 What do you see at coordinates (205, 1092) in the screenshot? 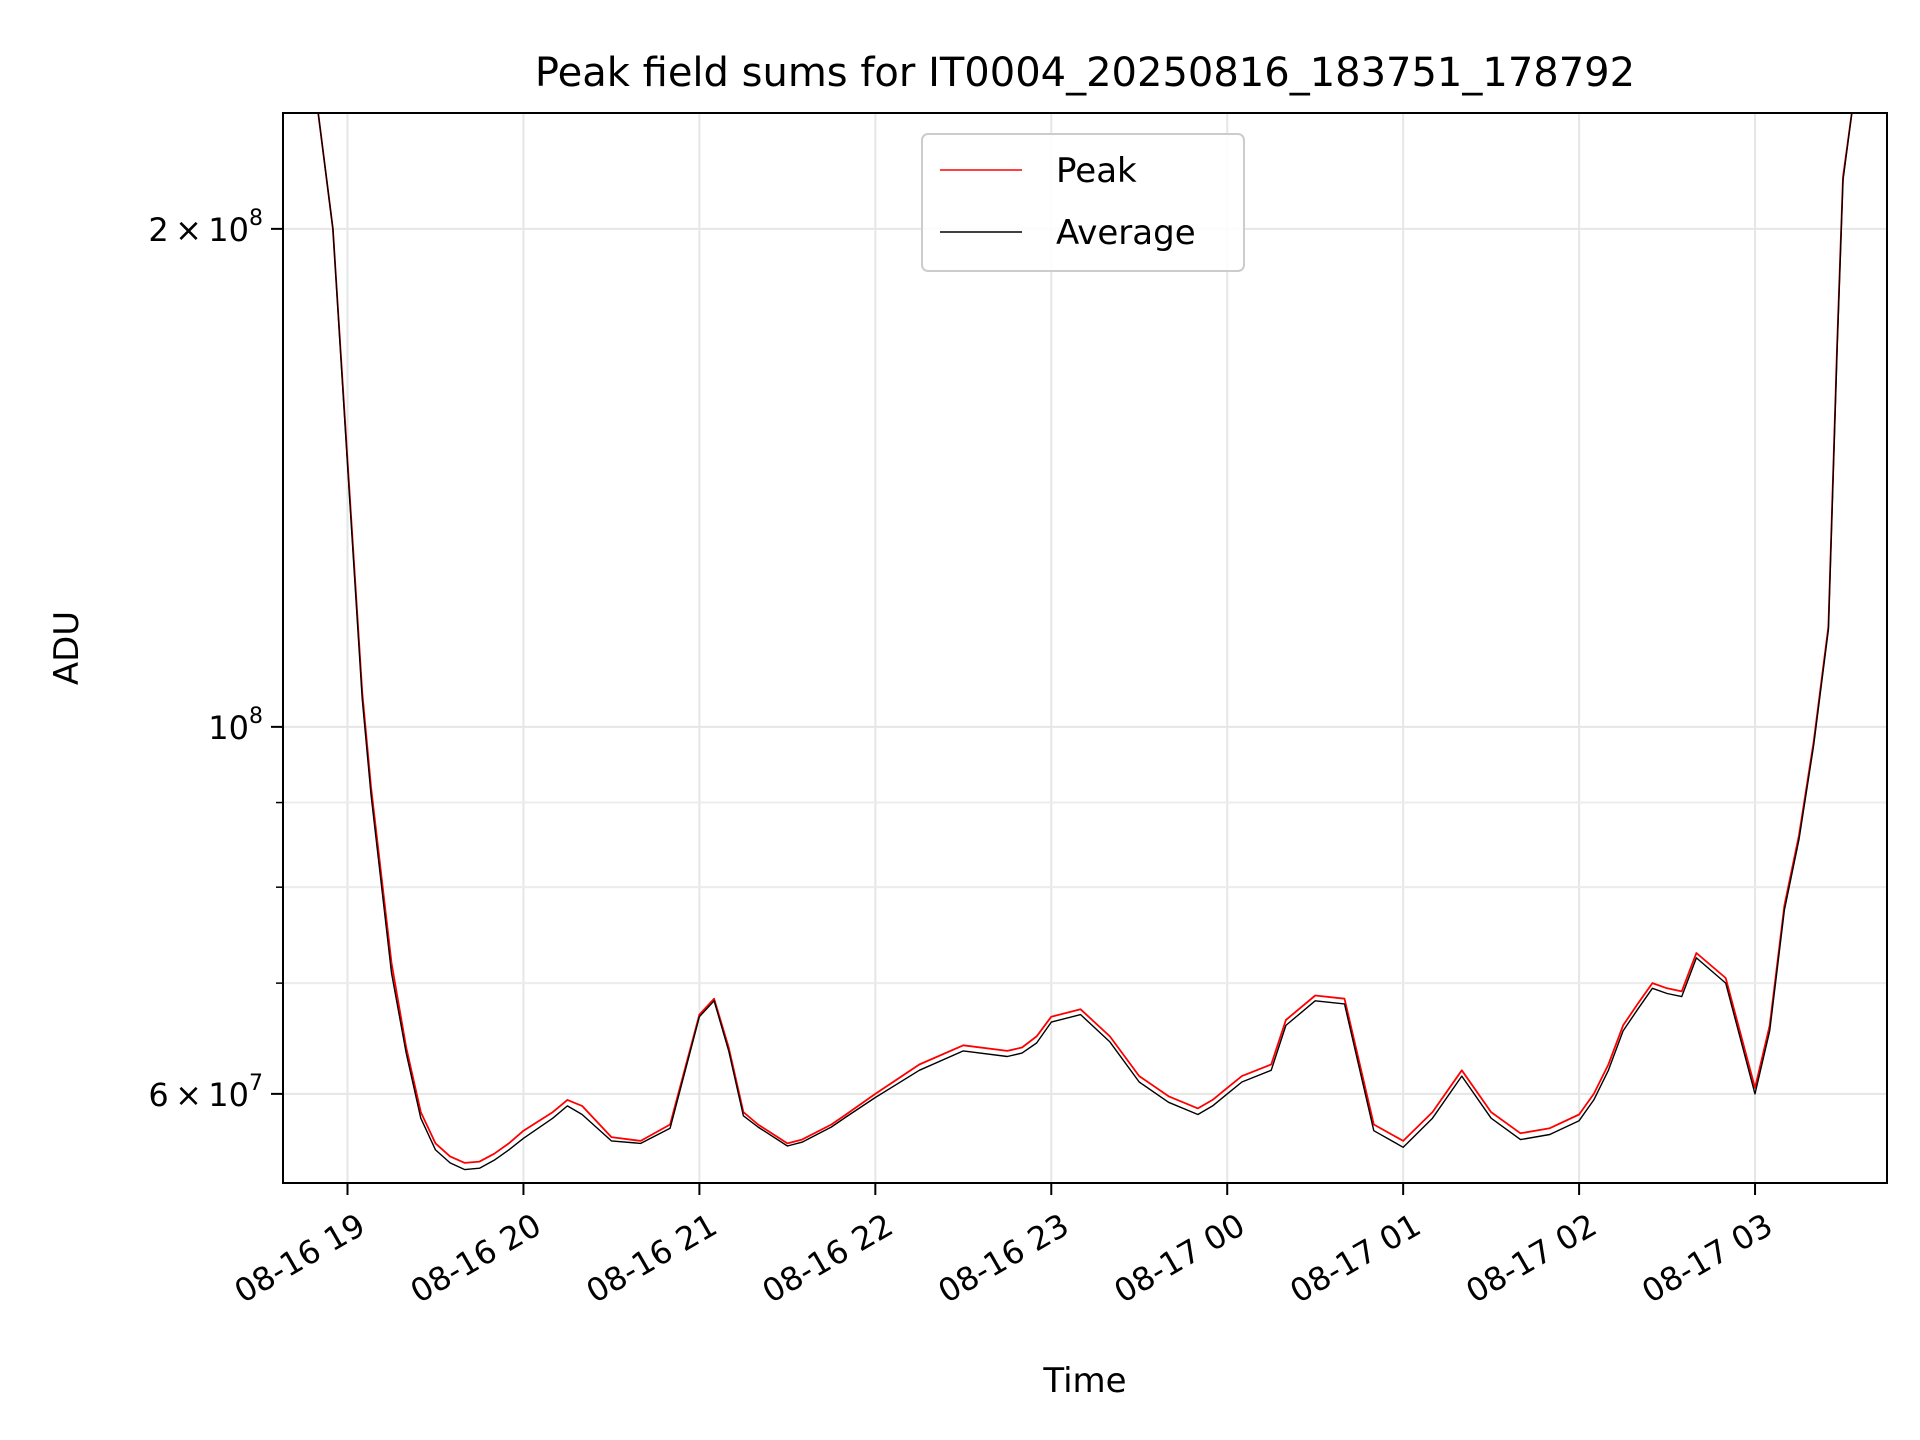
I see `y-tick-label: 6 × 10⁷` at bounding box center [205, 1092].